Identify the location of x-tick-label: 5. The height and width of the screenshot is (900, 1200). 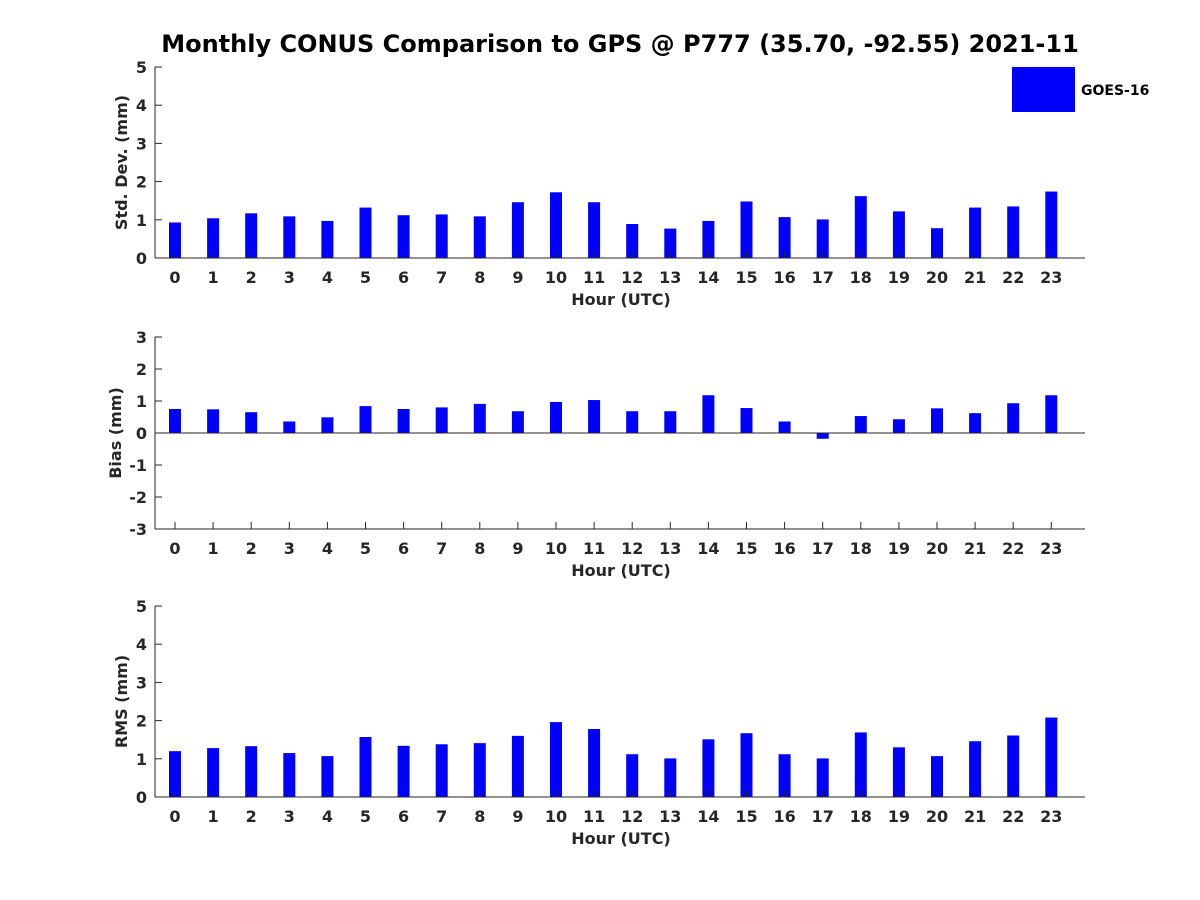
(365, 548).